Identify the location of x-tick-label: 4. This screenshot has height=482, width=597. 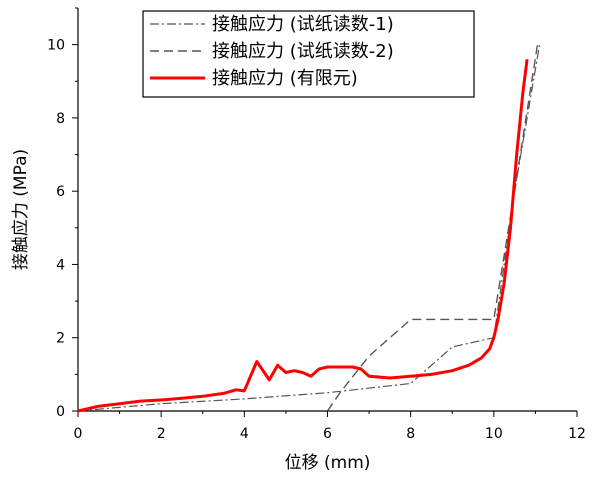
(244, 434).